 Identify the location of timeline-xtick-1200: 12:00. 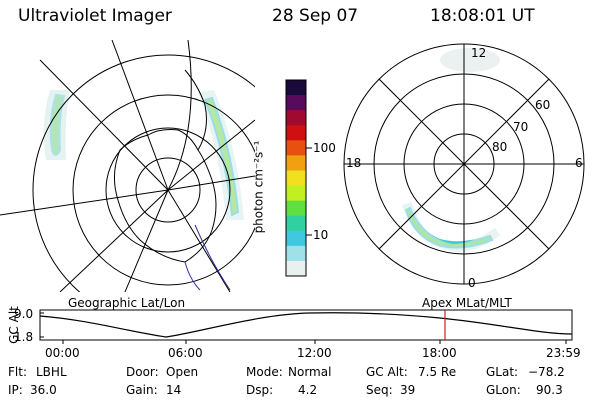
(314, 353).